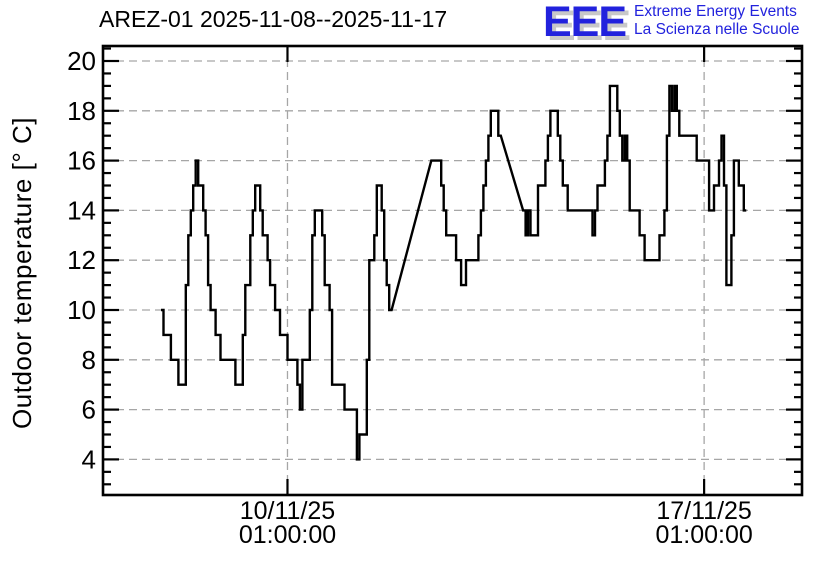 The image size is (836, 572). What do you see at coordinates (81, 210) in the screenshot?
I see `y-tick-label: 14` at bounding box center [81, 210].